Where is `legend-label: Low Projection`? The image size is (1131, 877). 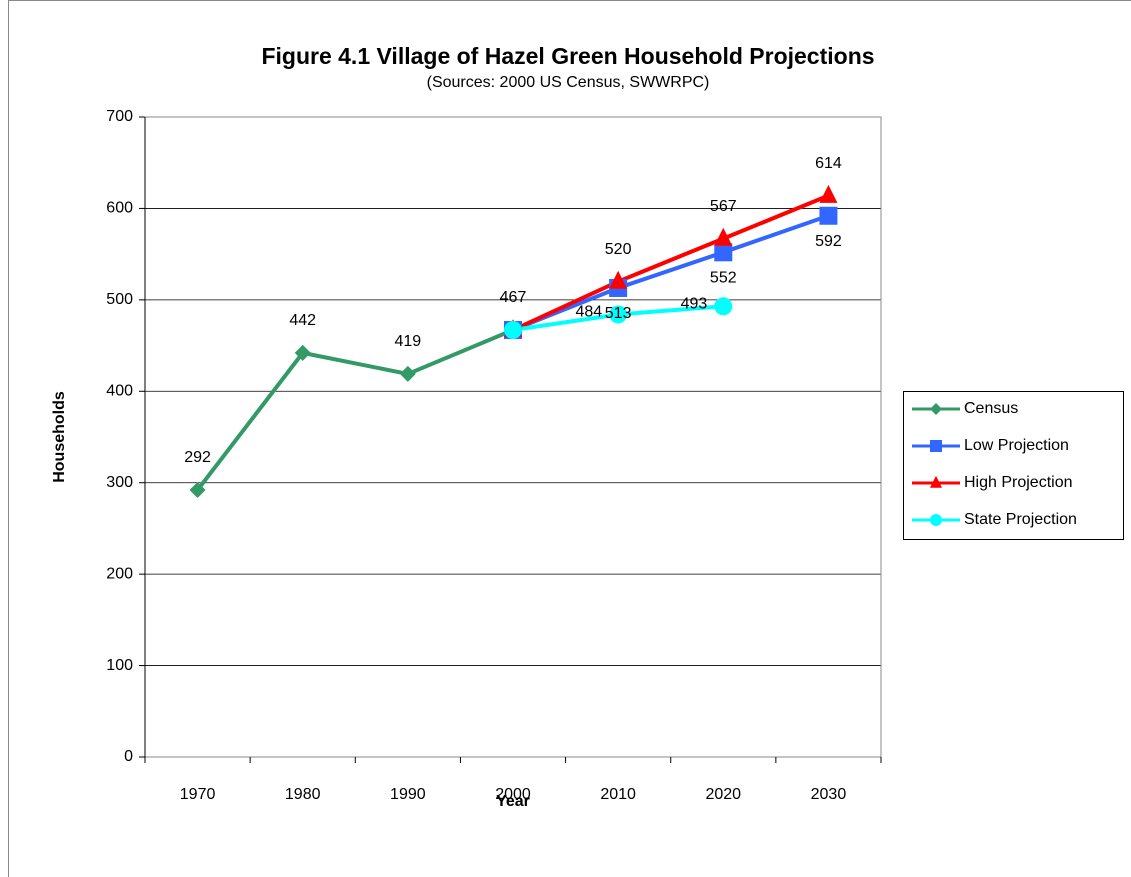
legend-label: Low Projection is located at coordinates (1016, 445).